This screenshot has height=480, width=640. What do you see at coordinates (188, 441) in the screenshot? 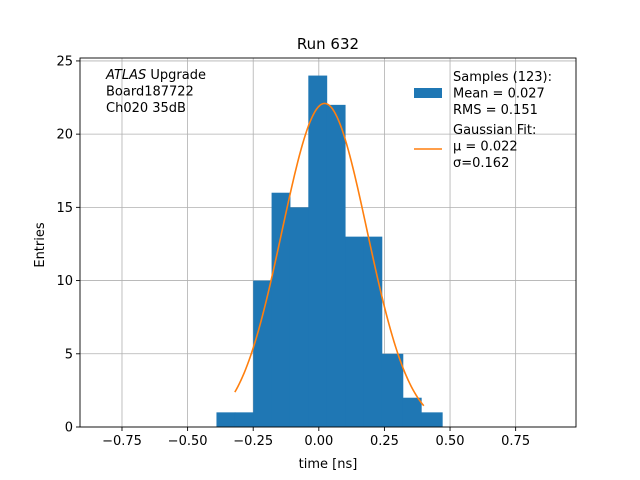
I see `x-tick-label: −0.50` at bounding box center [188, 441].